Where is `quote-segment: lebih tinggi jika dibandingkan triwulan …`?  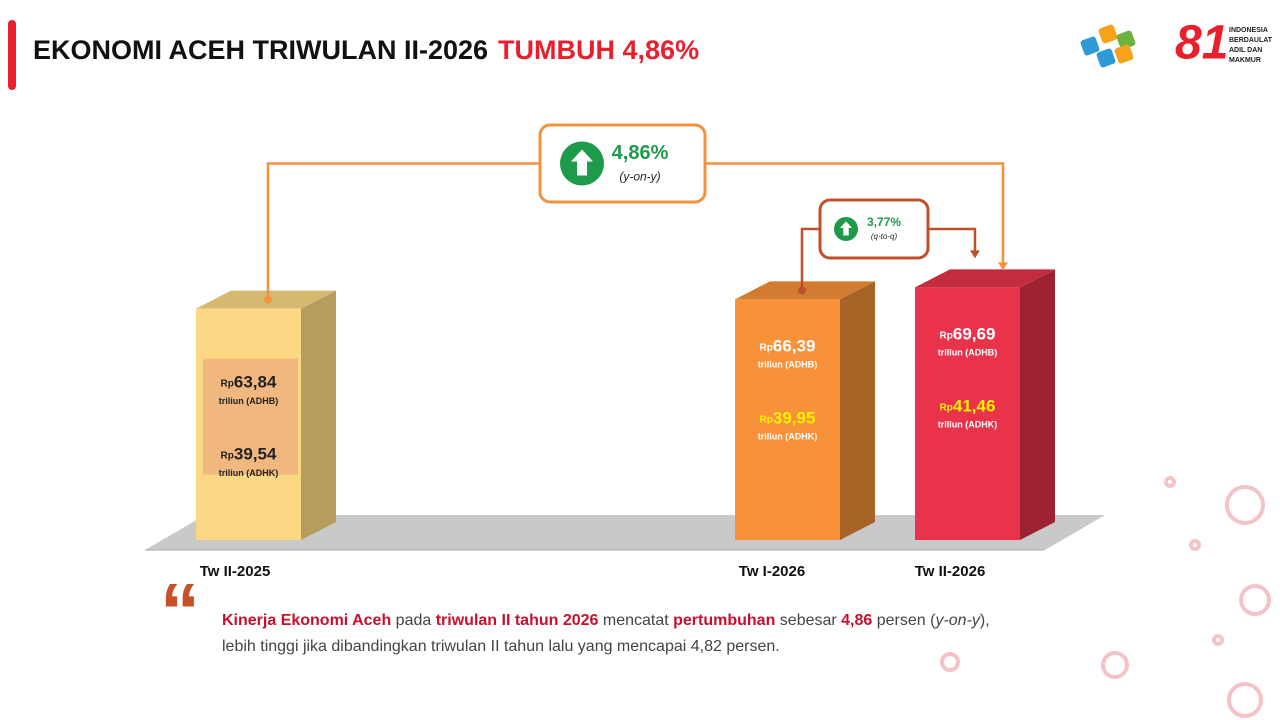 quote-segment: lebih tinggi jika dibandingkan triwulan … is located at coordinates (501, 646).